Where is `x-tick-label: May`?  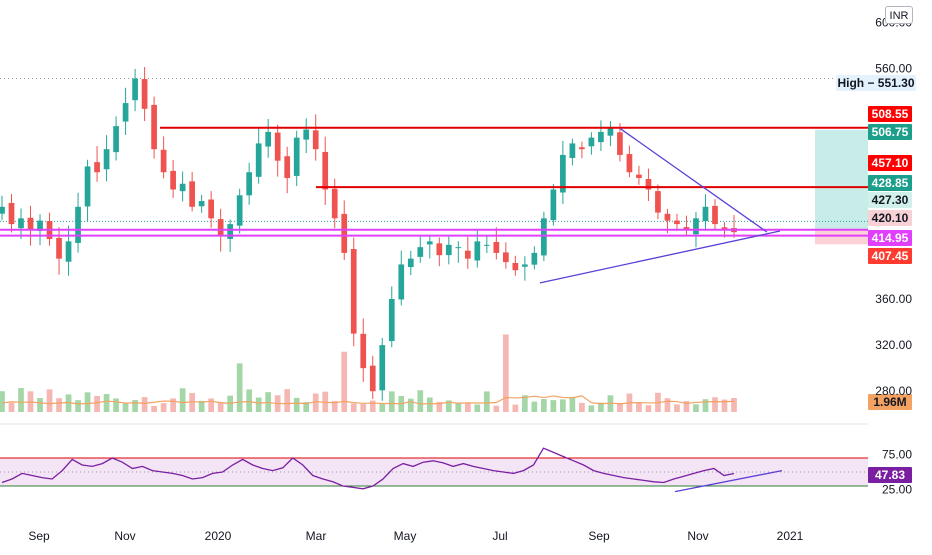
x-tick-label: May is located at coordinates (405, 536).